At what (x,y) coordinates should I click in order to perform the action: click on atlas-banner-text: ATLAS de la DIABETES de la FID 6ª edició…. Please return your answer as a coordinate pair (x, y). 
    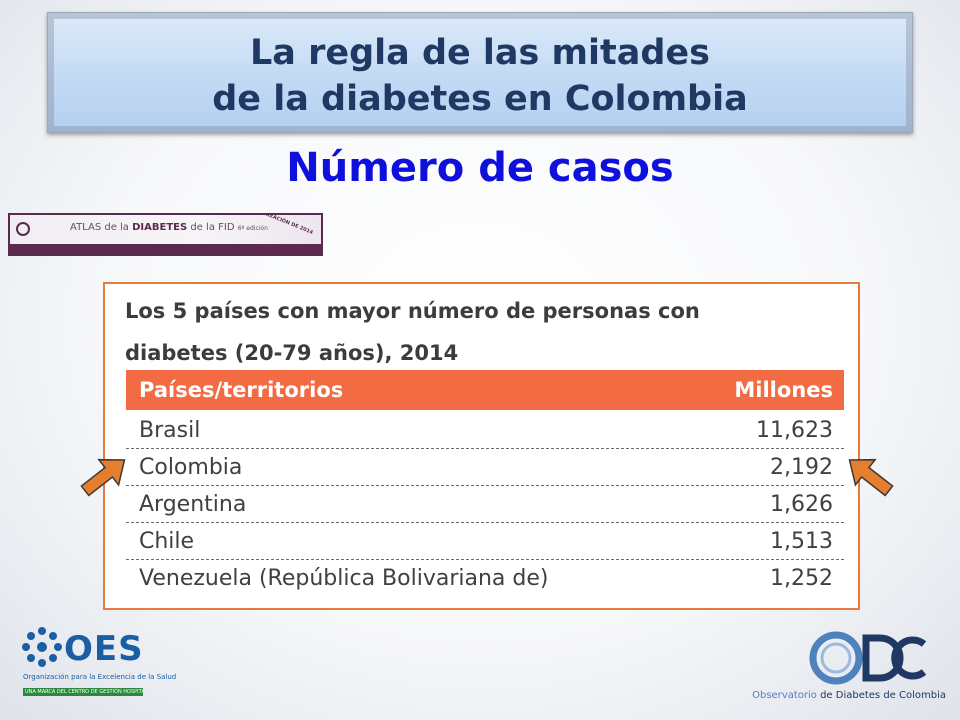
    Looking at the image, I should click on (169, 227).